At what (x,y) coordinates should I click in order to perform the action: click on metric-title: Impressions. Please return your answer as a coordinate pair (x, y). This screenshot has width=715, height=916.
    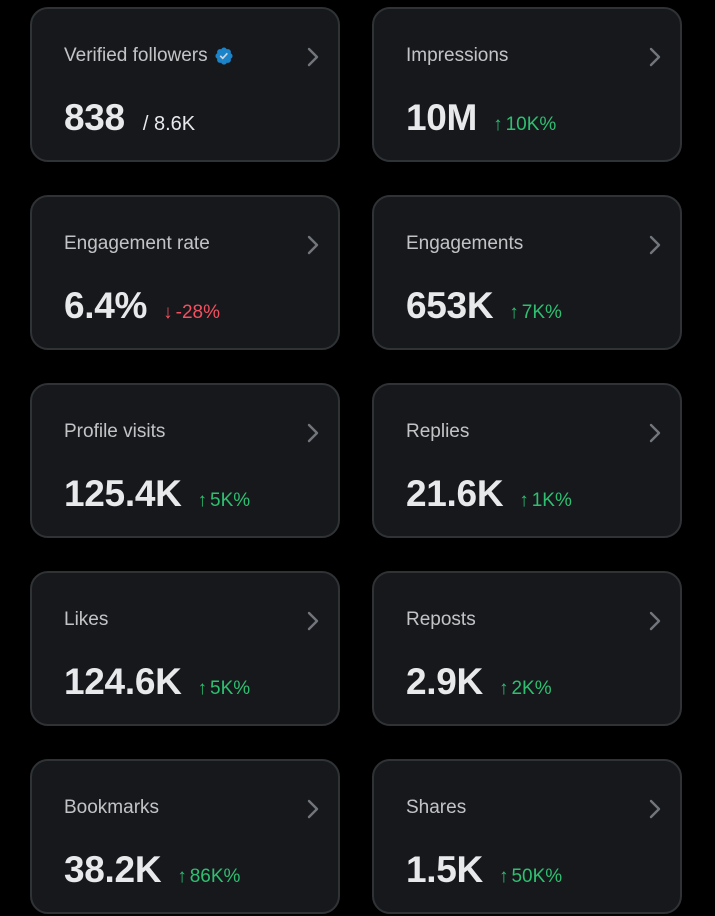
    Looking at the image, I should click on (457, 56).